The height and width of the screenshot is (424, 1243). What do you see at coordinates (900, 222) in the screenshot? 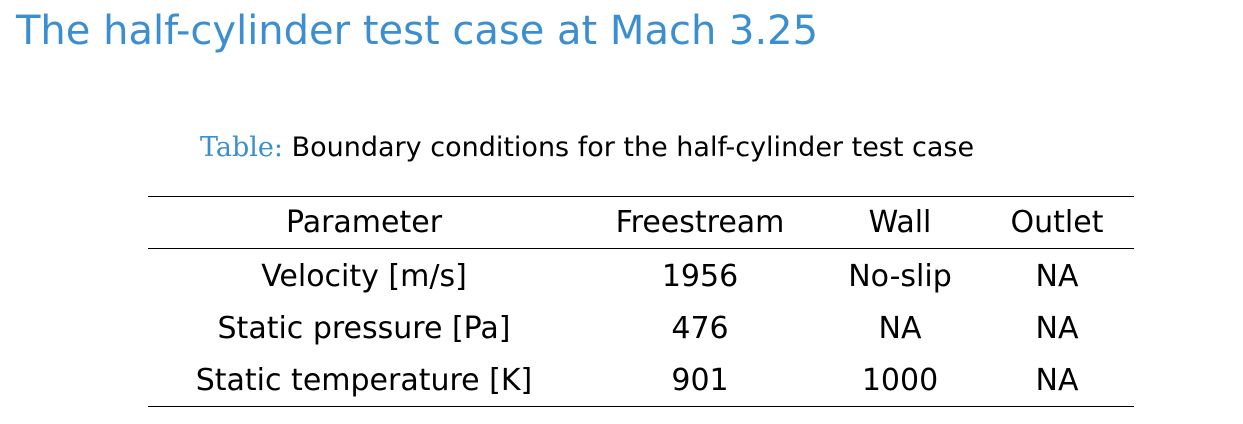
I see `header-wall: Wall` at bounding box center [900, 222].